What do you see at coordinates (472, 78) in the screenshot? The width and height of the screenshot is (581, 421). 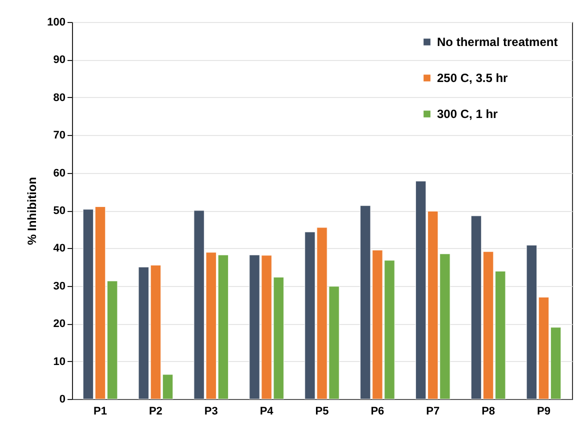 I see `legend-label: 250 C, 3.5 hr` at bounding box center [472, 78].